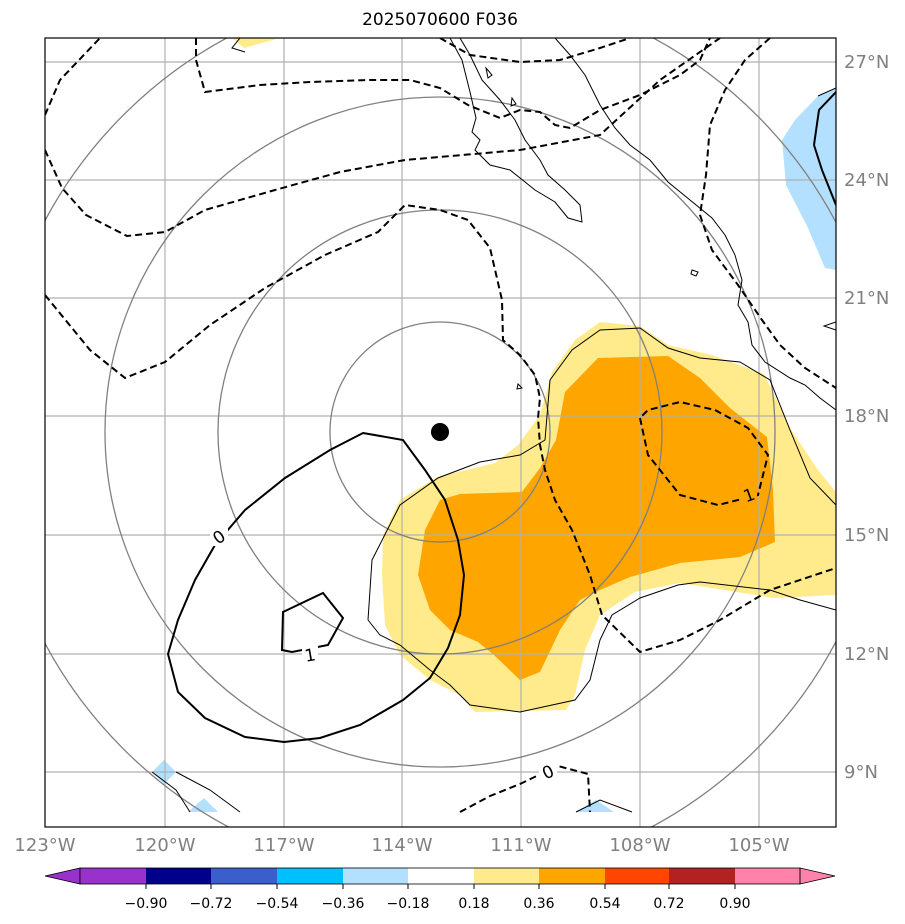 This screenshot has height=924, width=905. Describe the element at coordinates (734, 904) in the screenshot. I see `colorbar-tick-label: 0.90` at that location.